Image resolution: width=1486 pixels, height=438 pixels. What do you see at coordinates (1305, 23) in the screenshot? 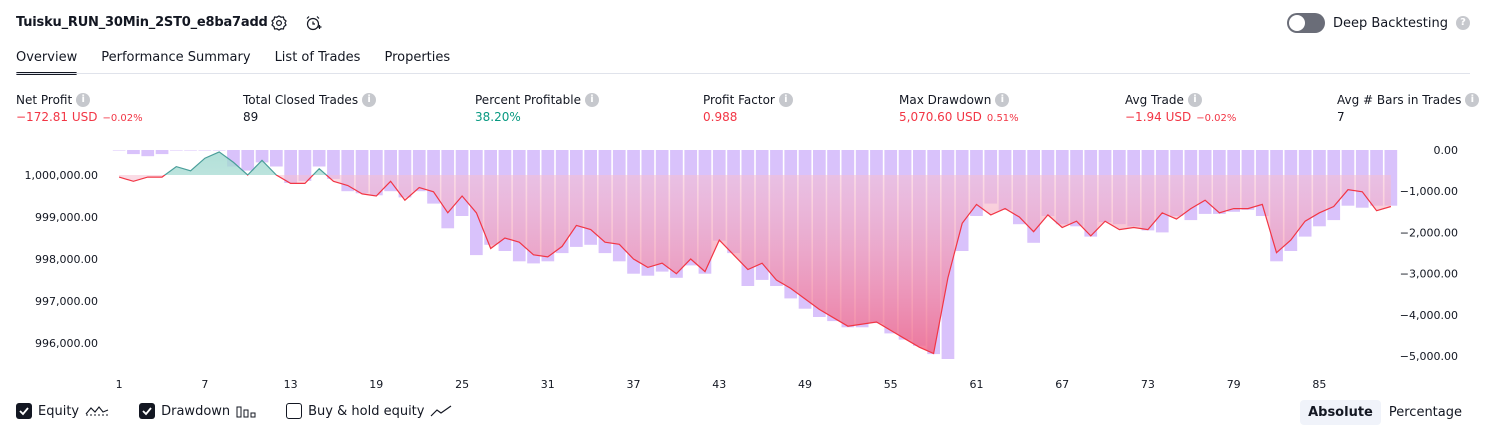
I see `deep-backtesting-toggle` at bounding box center [1305, 23].